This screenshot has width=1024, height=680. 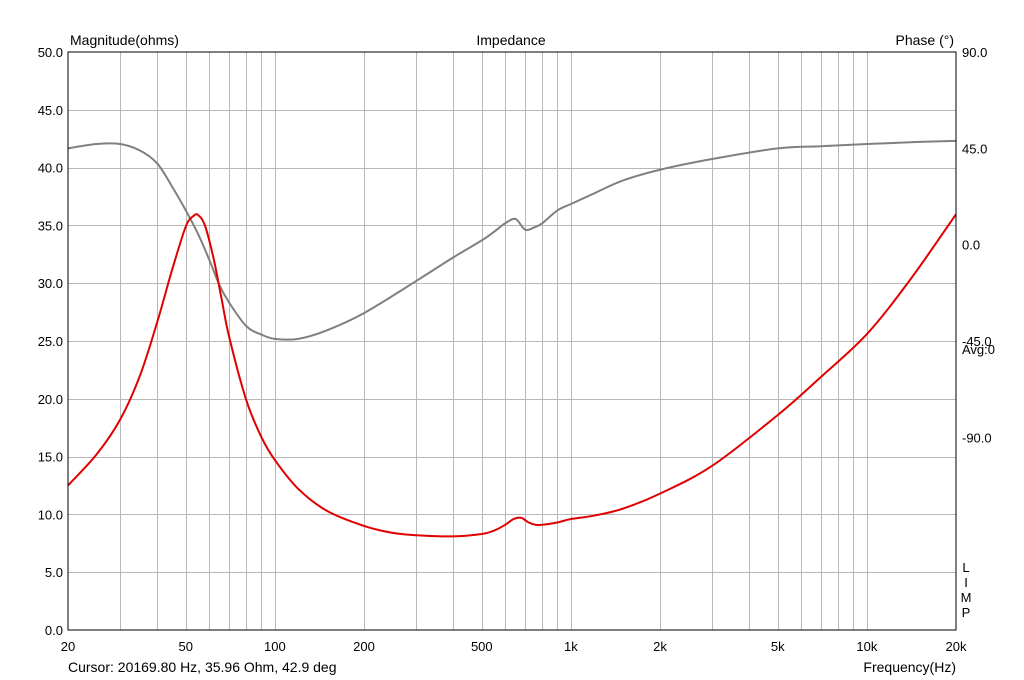 What do you see at coordinates (866, 646) in the screenshot?
I see `x-tick-label: 10k` at bounding box center [866, 646].